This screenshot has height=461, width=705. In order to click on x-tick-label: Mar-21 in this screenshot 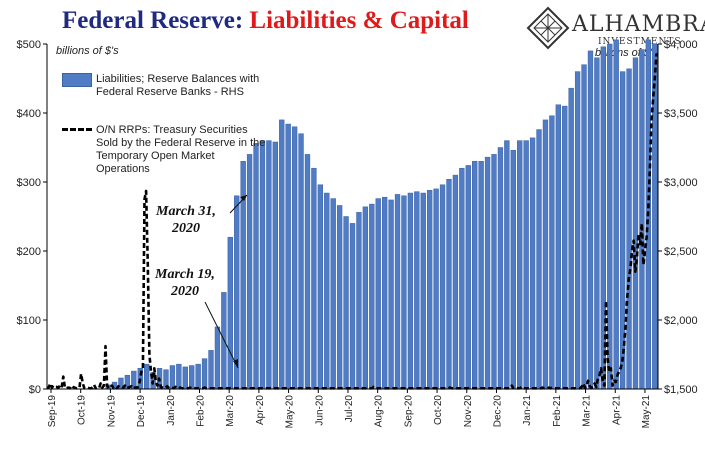, I will do `click(587, 411)`.